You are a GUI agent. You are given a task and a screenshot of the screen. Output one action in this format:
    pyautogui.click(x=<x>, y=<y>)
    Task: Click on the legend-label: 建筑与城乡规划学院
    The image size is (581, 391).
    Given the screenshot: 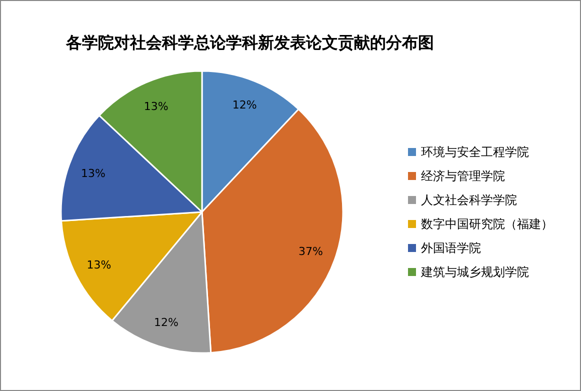 What is the action you would take?
    pyautogui.click(x=474, y=272)
    